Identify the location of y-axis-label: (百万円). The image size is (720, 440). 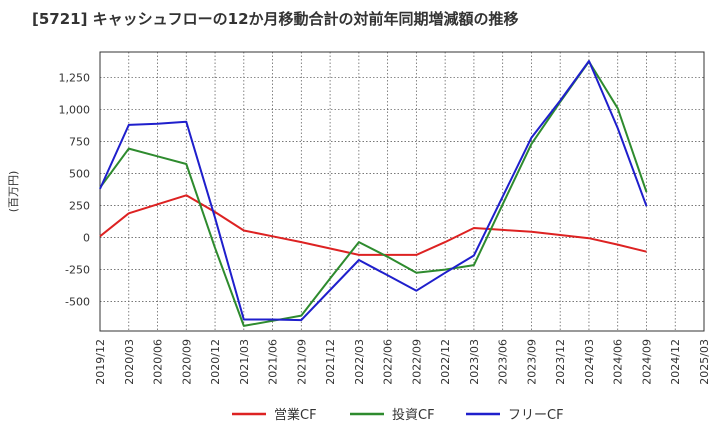
(13, 192).